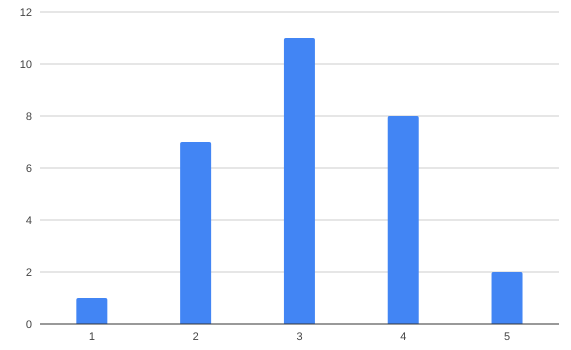 Image resolution: width=571 pixels, height=350 pixels. I want to click on y-tick-label: 0, so click(29, 324).